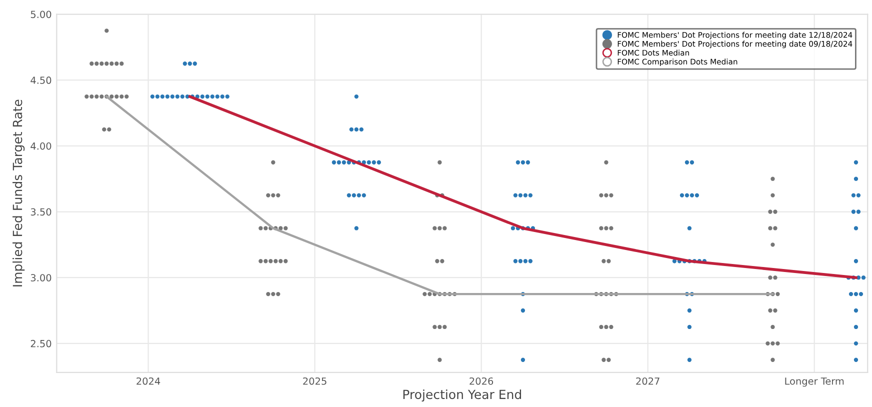 The width and height of the screenshot is (872, 407). What do you see at coordinates (814, 382) in the screenshot?
I see `x-tick-label: Longer Term` at bounding box center [814, 382].